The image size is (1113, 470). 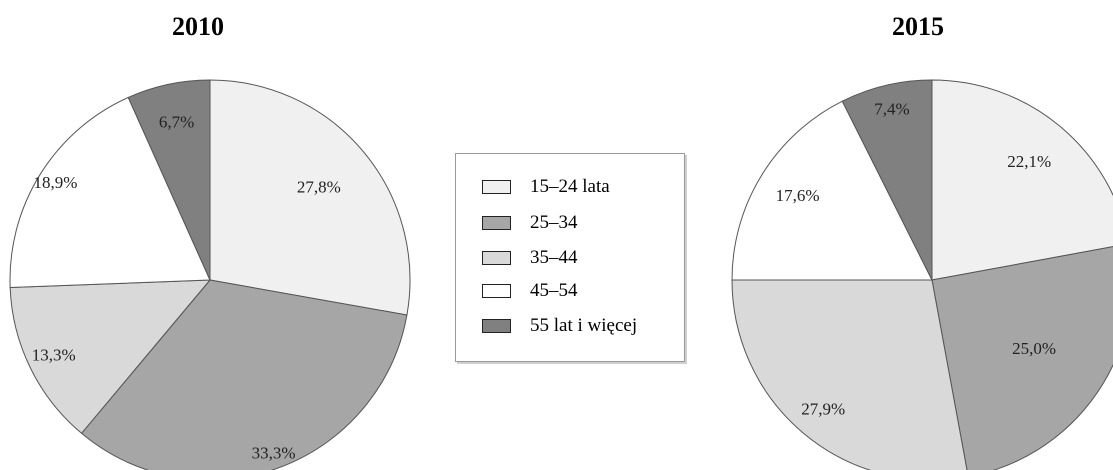 What do you see at coordinates (554, 222) in the screenshot?
I see `legend-label-25-34: 25–34` at bounding box center [554, 222].